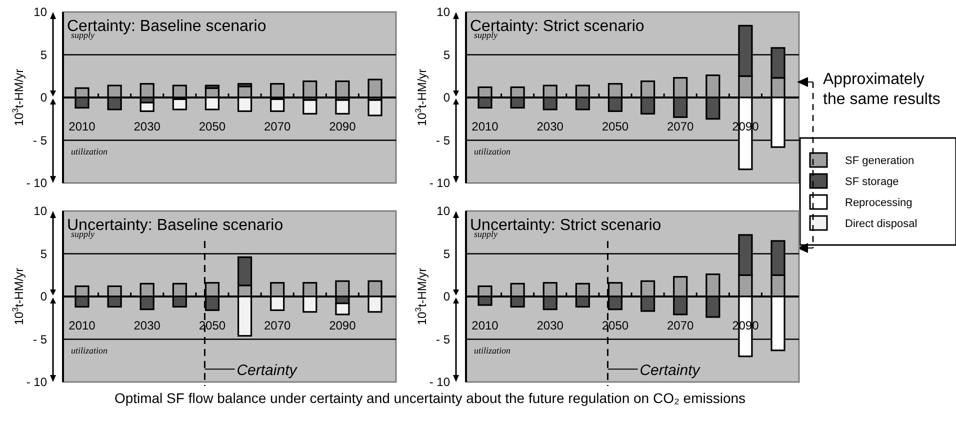  What do you see at coordinates (879, 161) in the screenshot?
I see `legend-label: SF generation` at bounding box center [879, 161].